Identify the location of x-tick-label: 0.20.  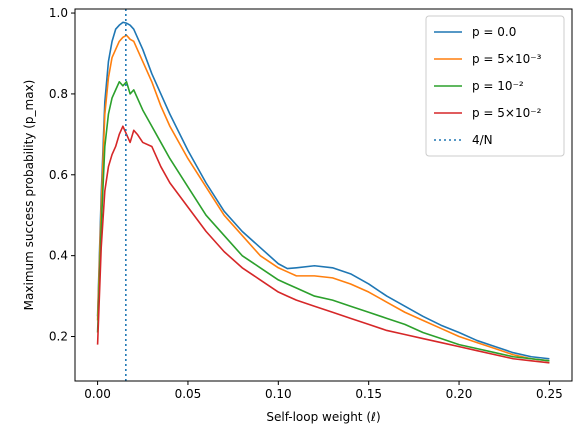
(459, 394).